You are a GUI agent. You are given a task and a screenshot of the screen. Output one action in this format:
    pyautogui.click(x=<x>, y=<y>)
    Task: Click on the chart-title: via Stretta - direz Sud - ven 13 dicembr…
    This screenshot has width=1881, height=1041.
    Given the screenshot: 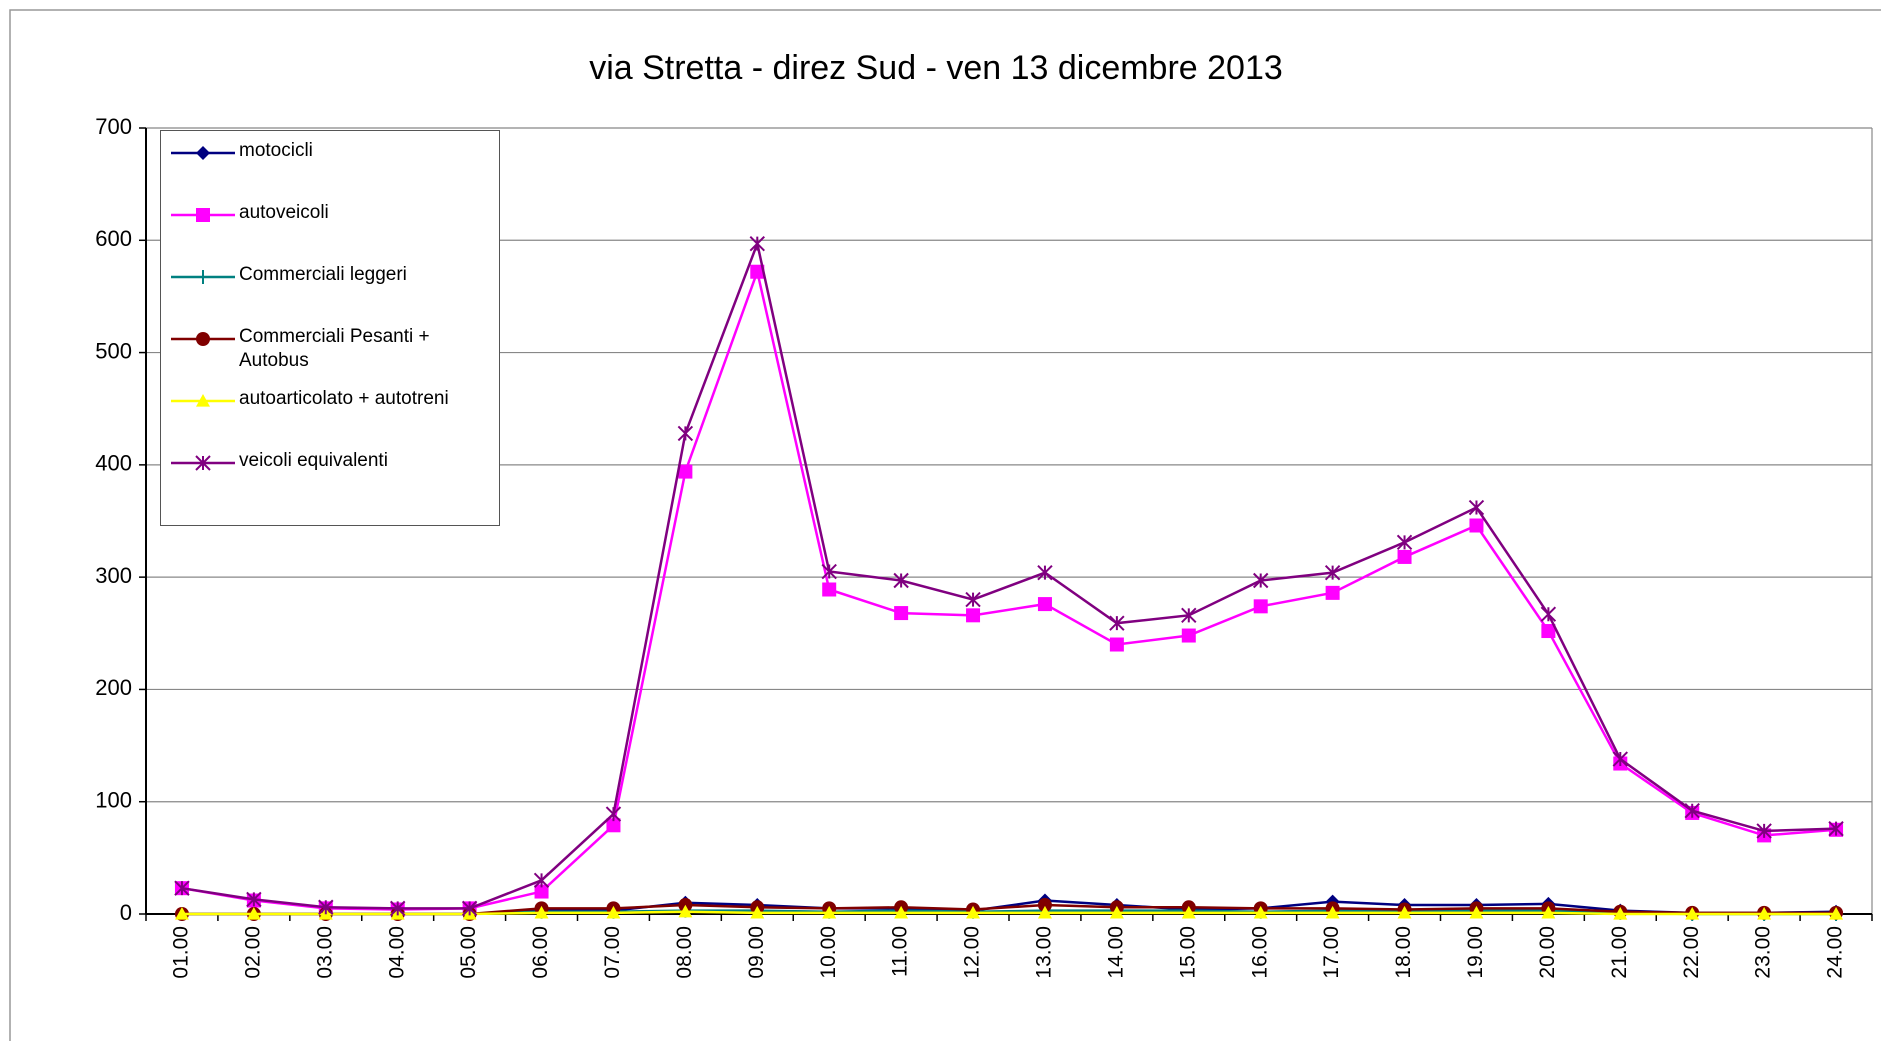 What is the action you would take?
    pyautogui.click(x=936, y=68)
    